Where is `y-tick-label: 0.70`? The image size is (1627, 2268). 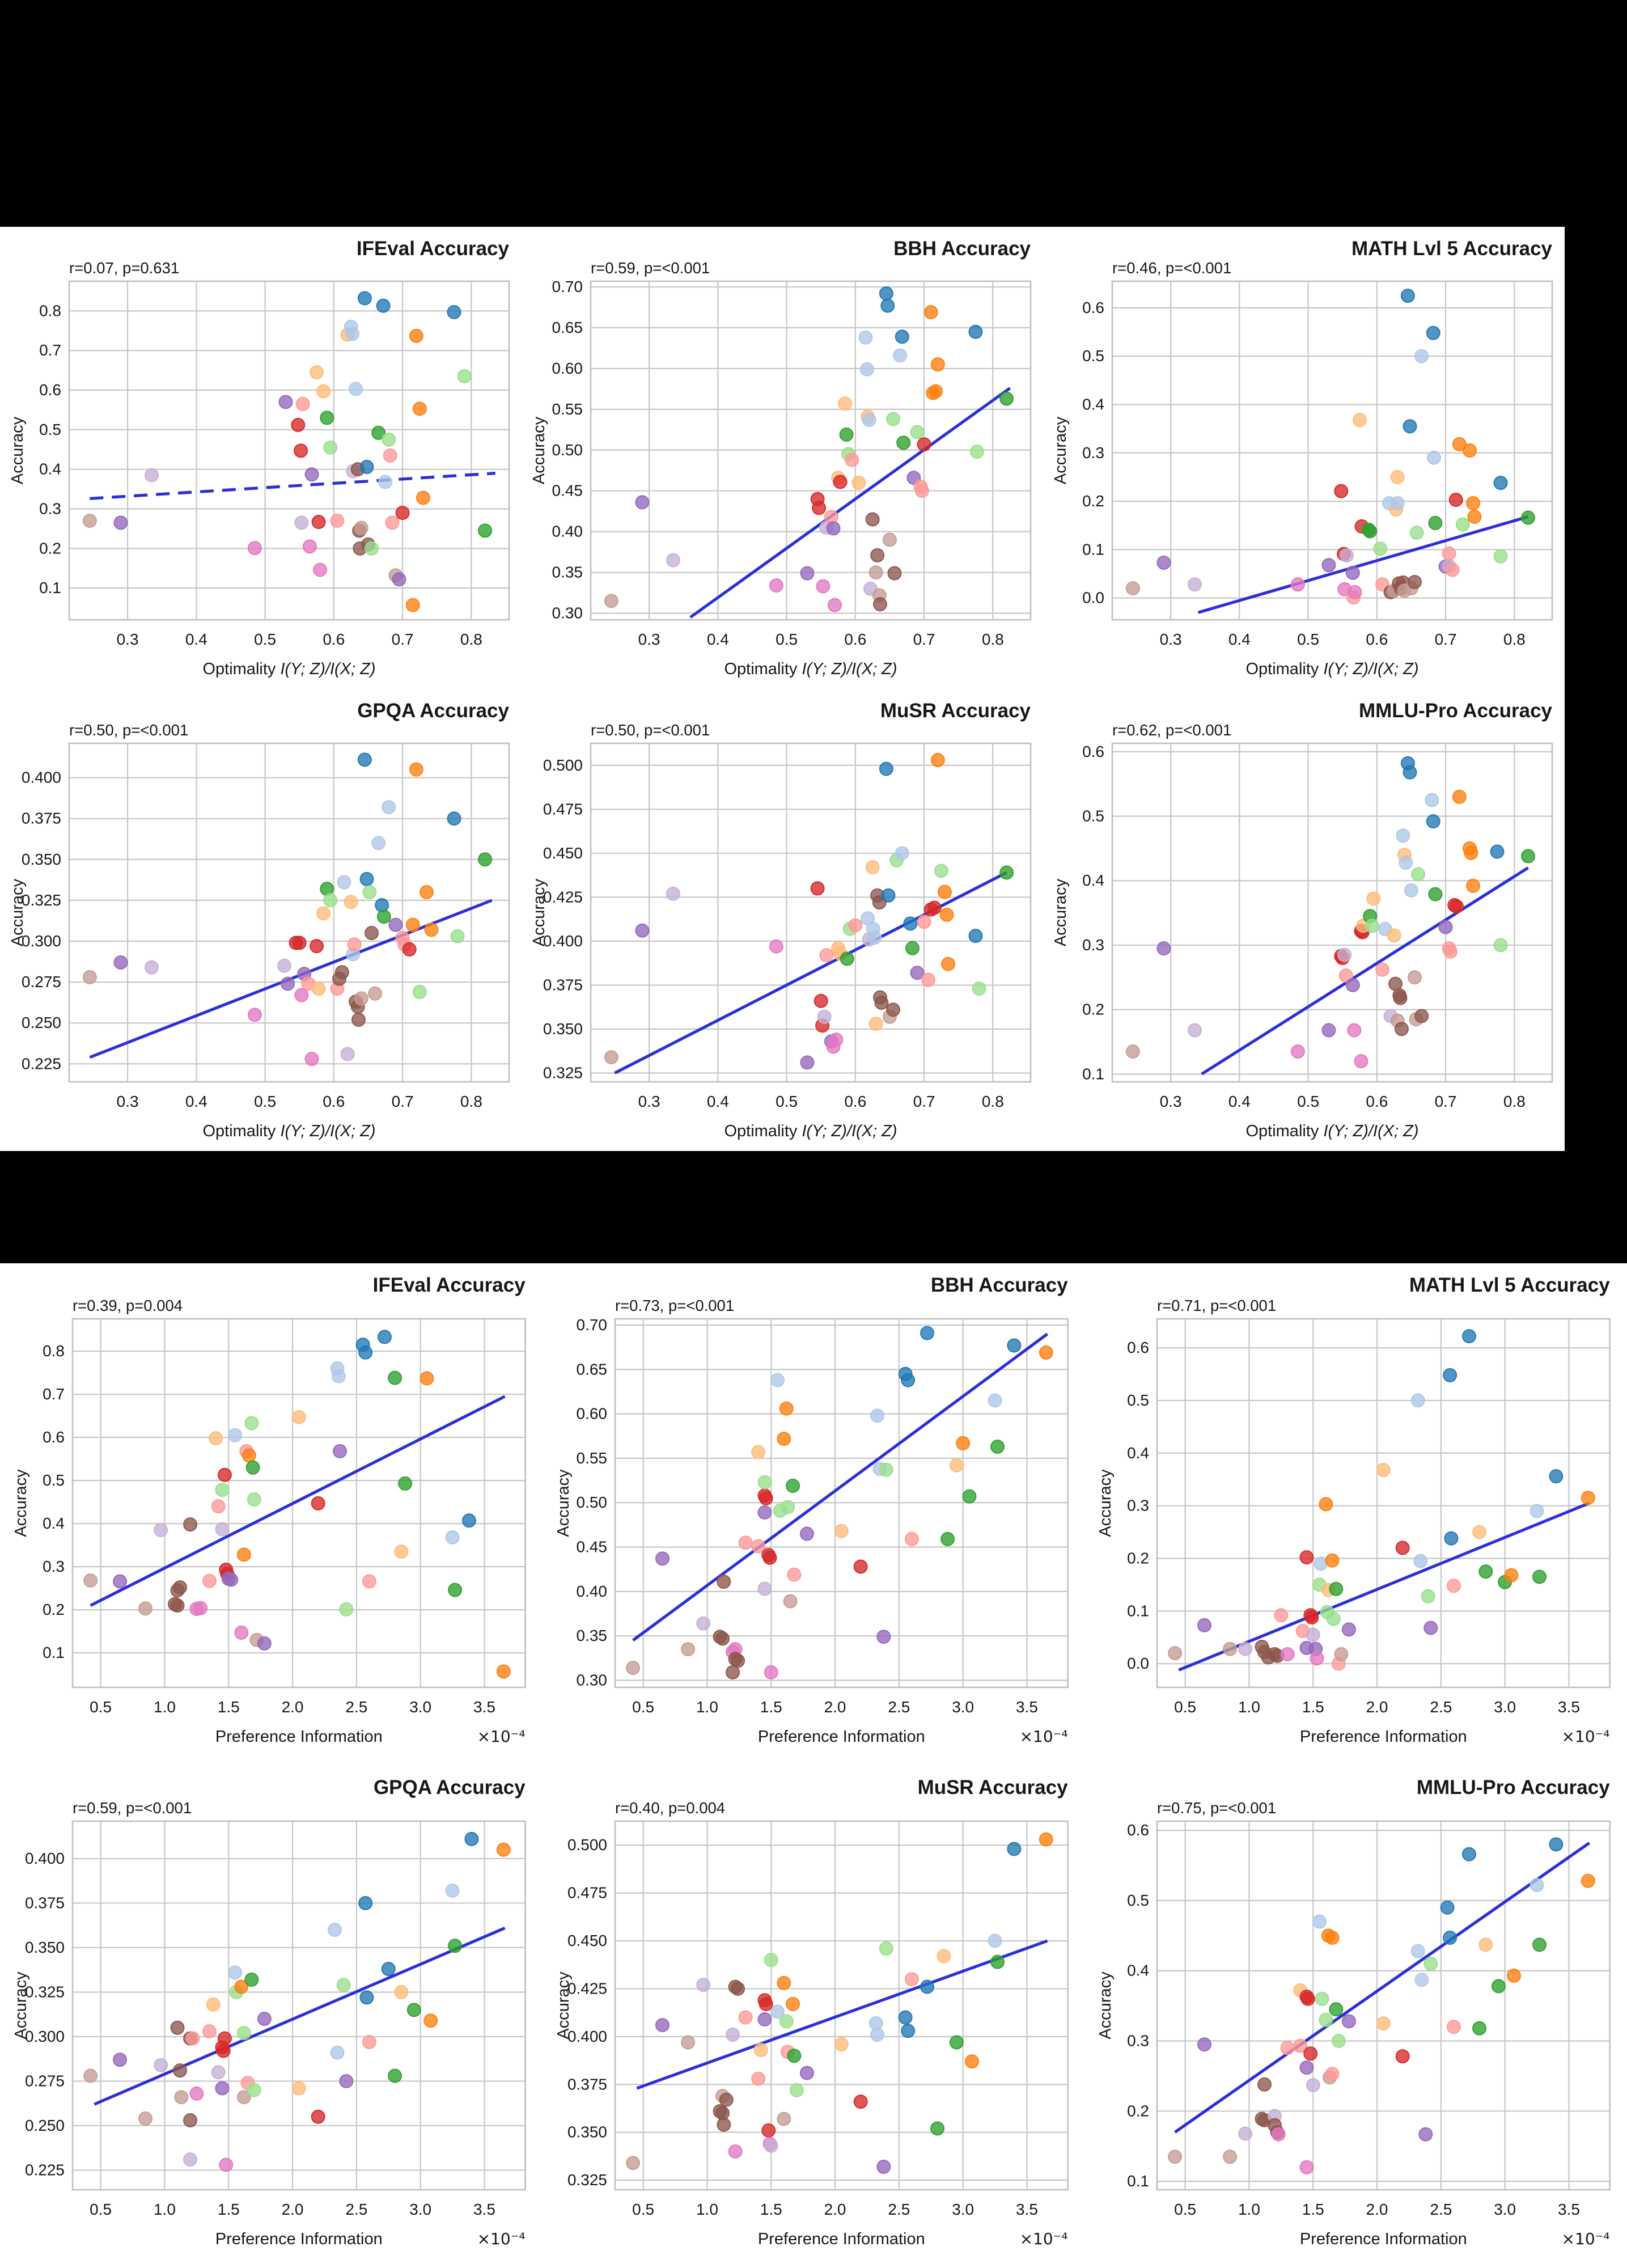
y-tick-label: 0.70 is located at coordinates (567, 286).